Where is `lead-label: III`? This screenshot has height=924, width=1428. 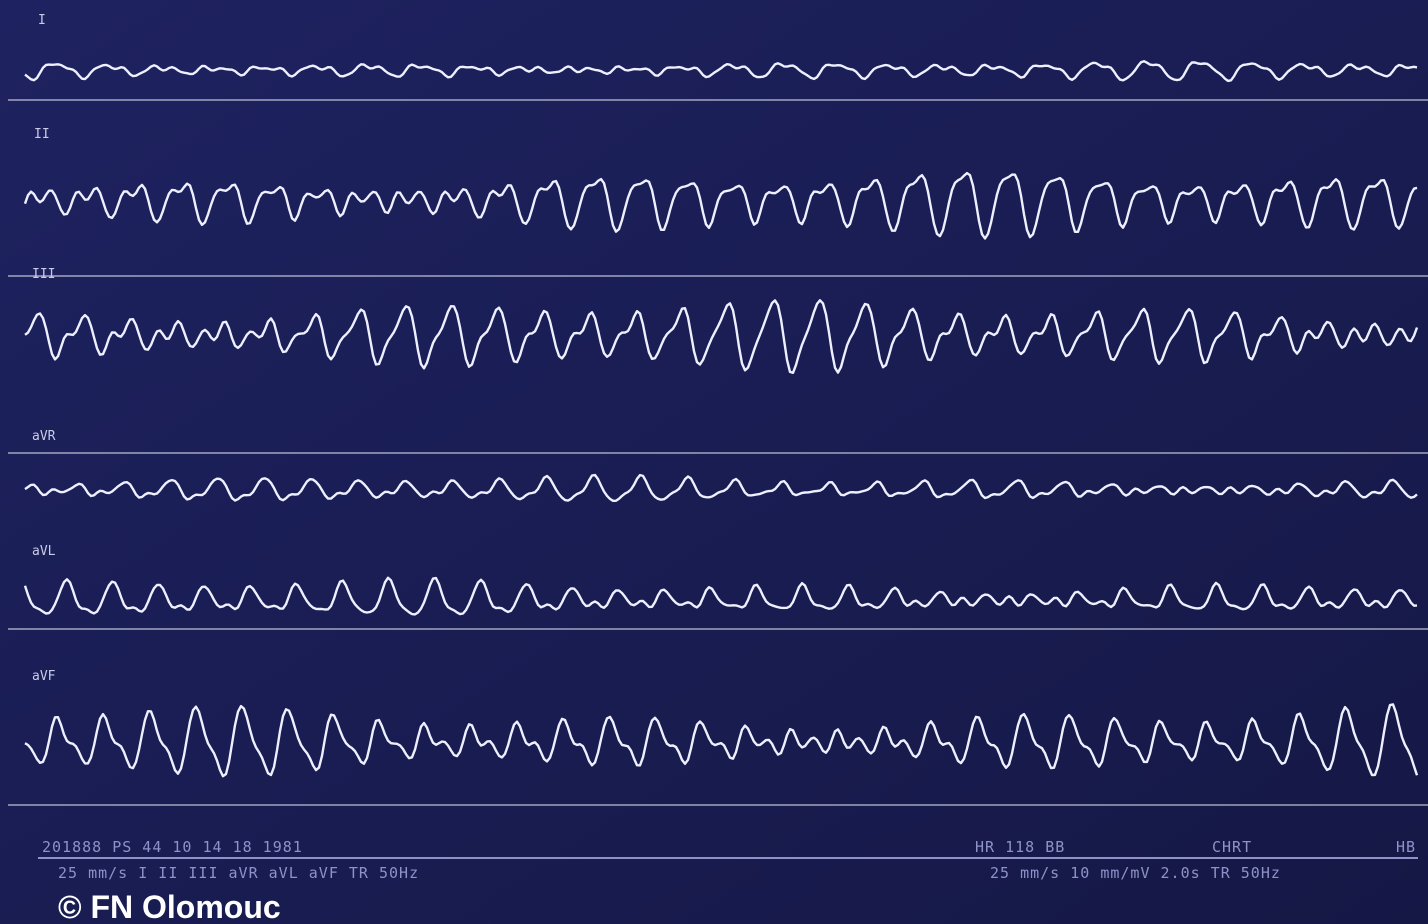
lead-label: III is located at coordinates (43, 274).